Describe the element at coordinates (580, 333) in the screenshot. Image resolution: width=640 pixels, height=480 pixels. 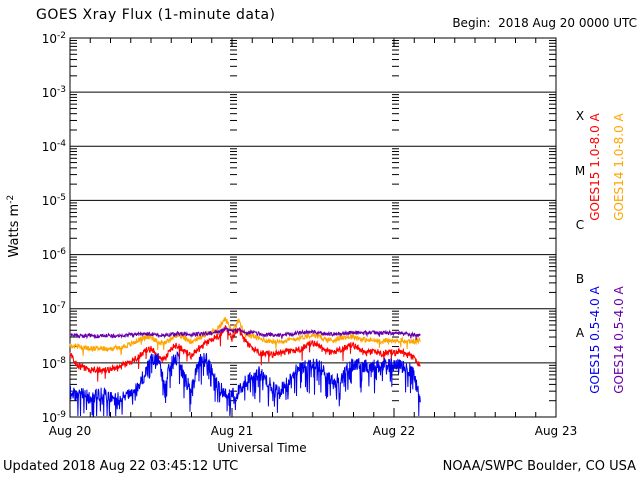
I see `flux-class-a: A` at that location.